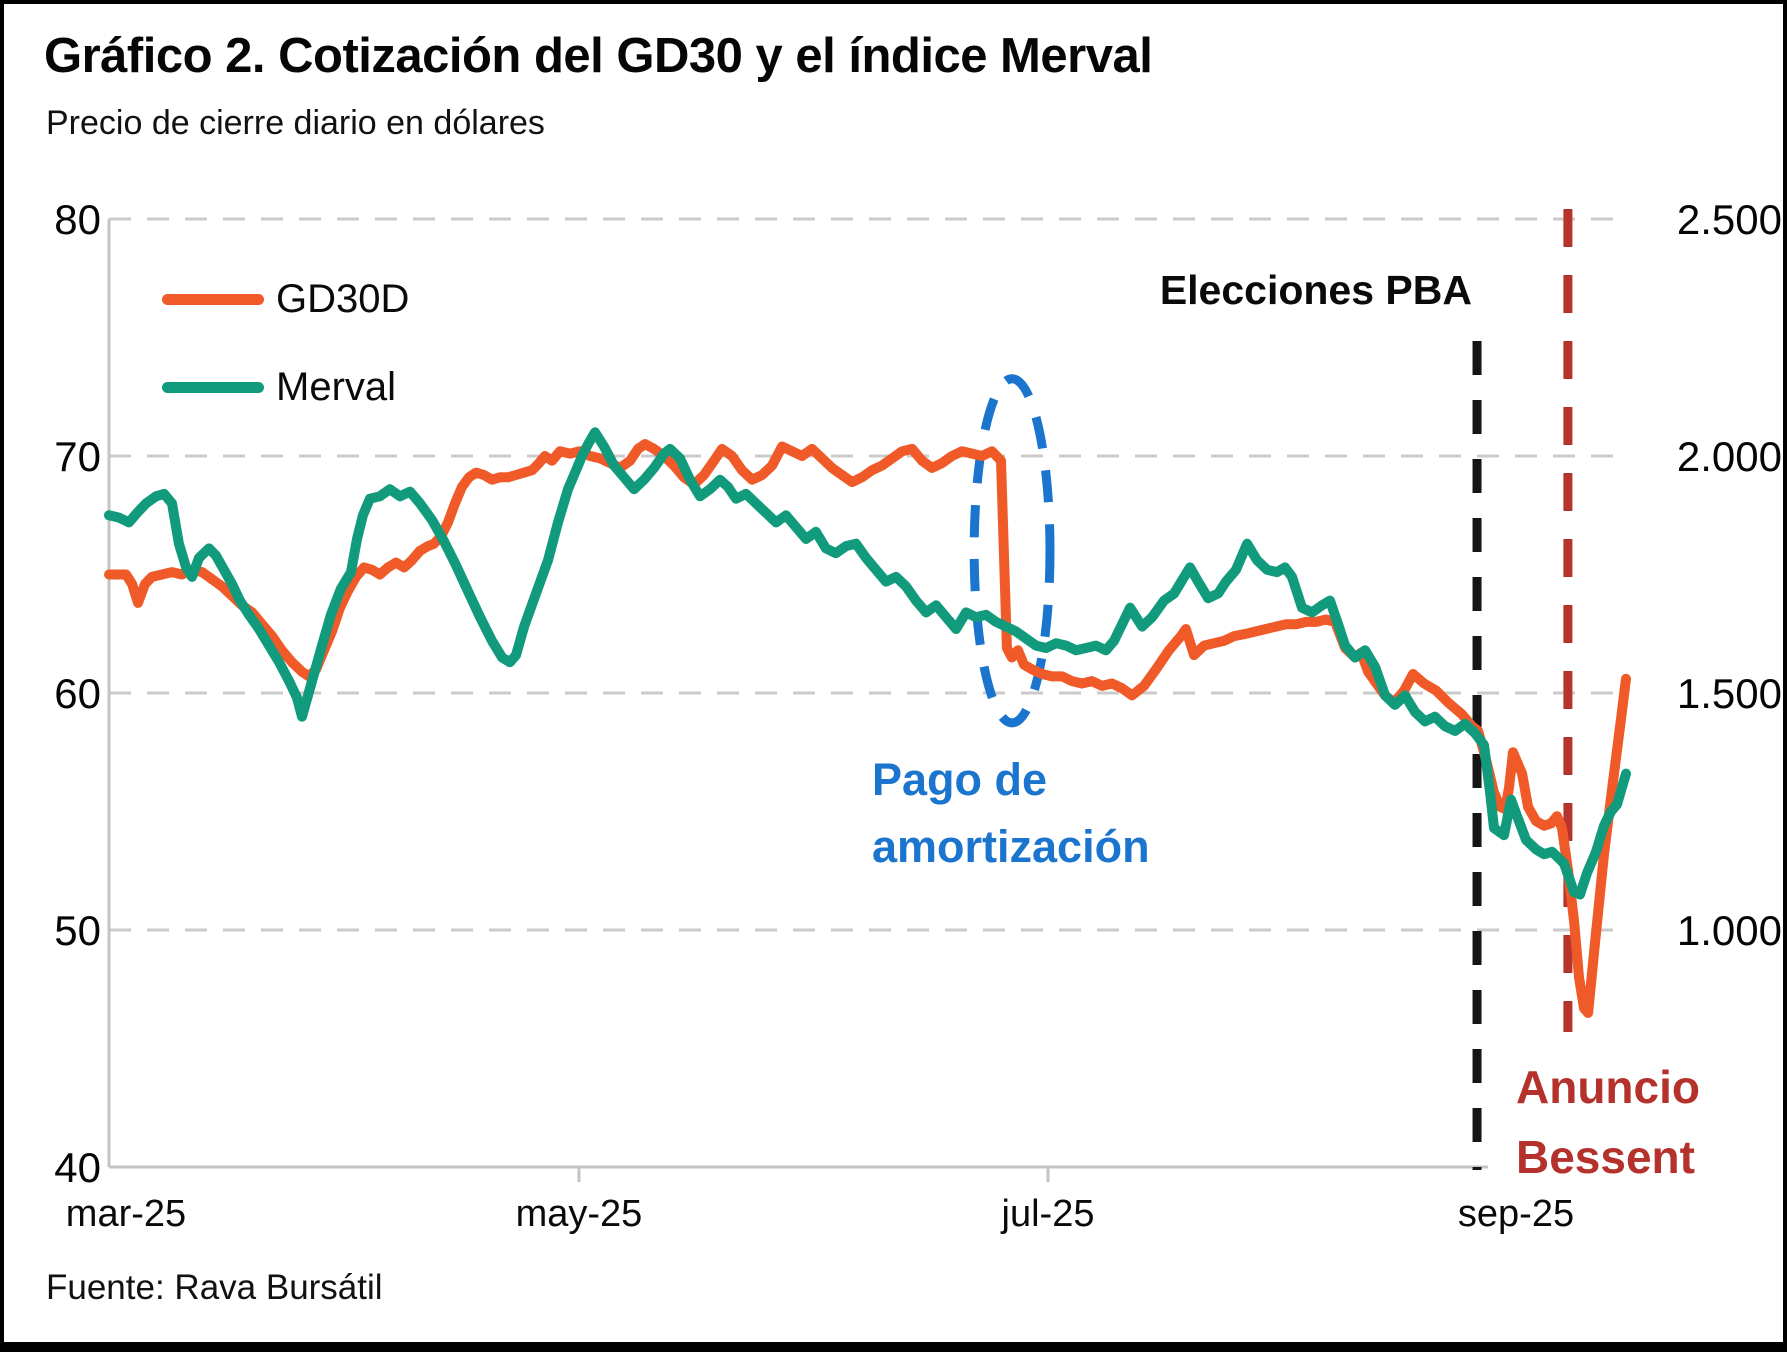  I want to click on y-right-tick-label: 1.000, so click(1729, 930).